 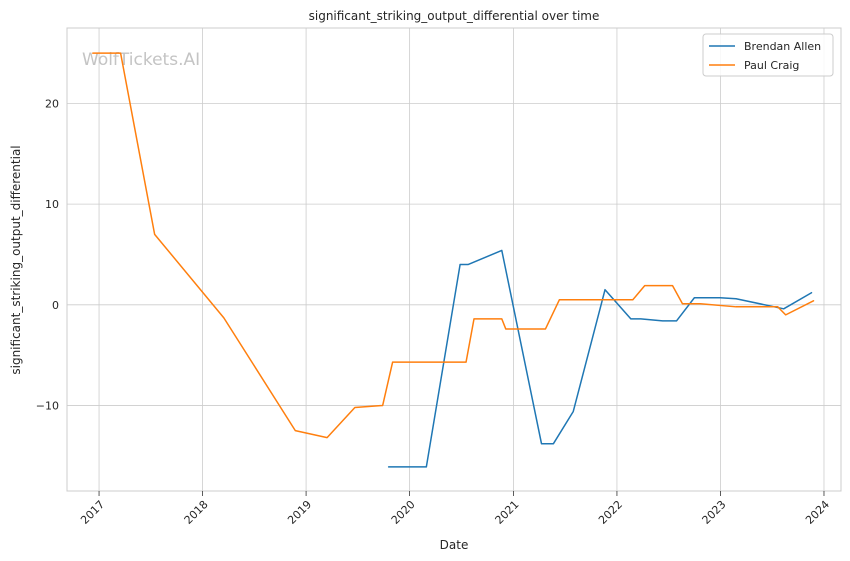 What do you see at coordinates (55, 305) in the screenshot?
I see `y-tick-label-1: 0` at bounding box center [55, 305].